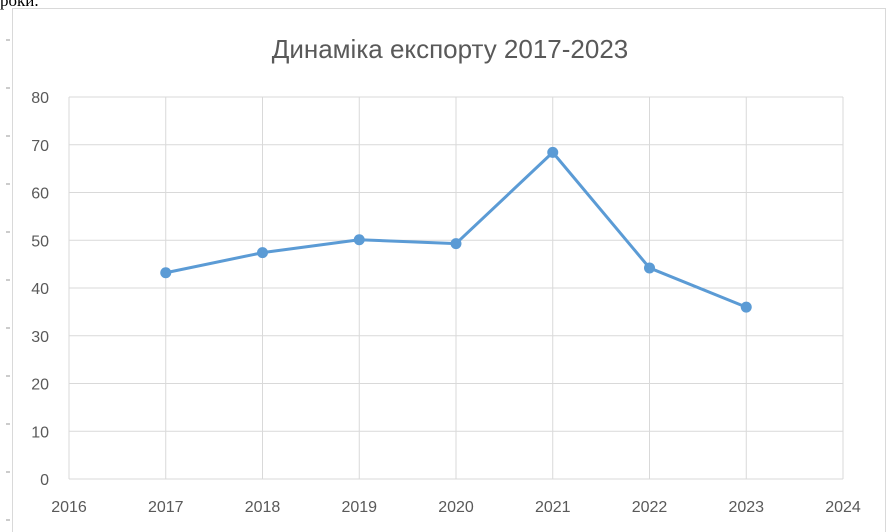 This screenshot has width=888, height=532. What do you see at coordinates (843, 507) in the screenshot?
I see `x-tick-label: 2024` at bounding box center [843, 507].